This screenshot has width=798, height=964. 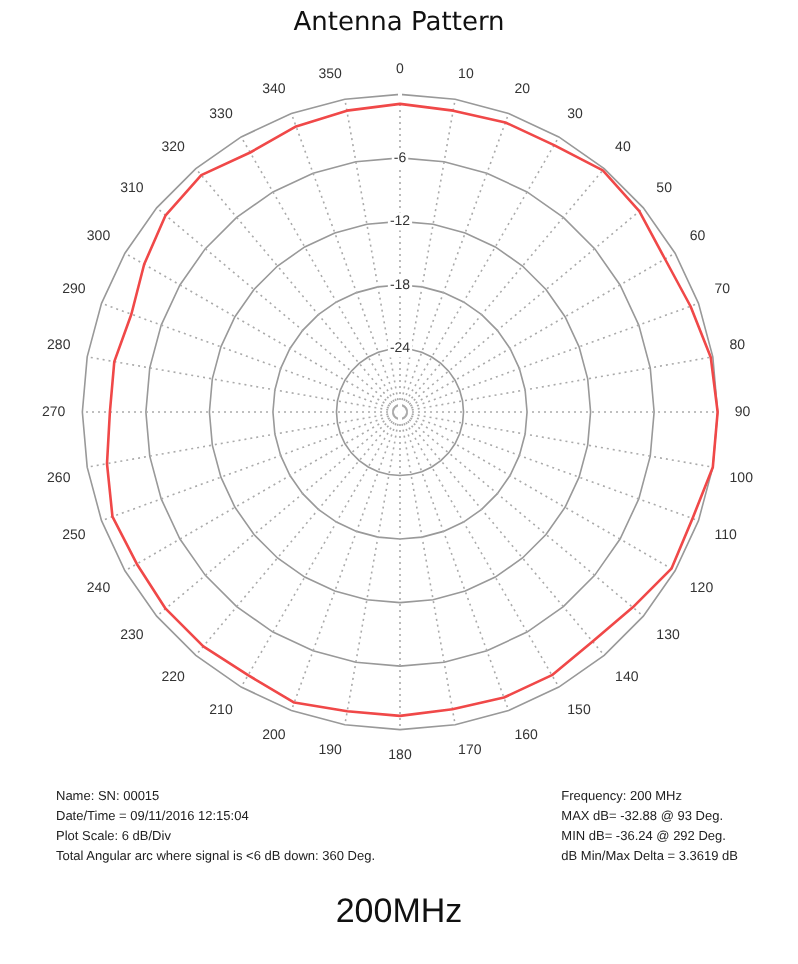 What do you see at coordinates (399, 23) in the screenshot?
I see `chart-title: Antenna Pattern` at bounding box center [399, 23].